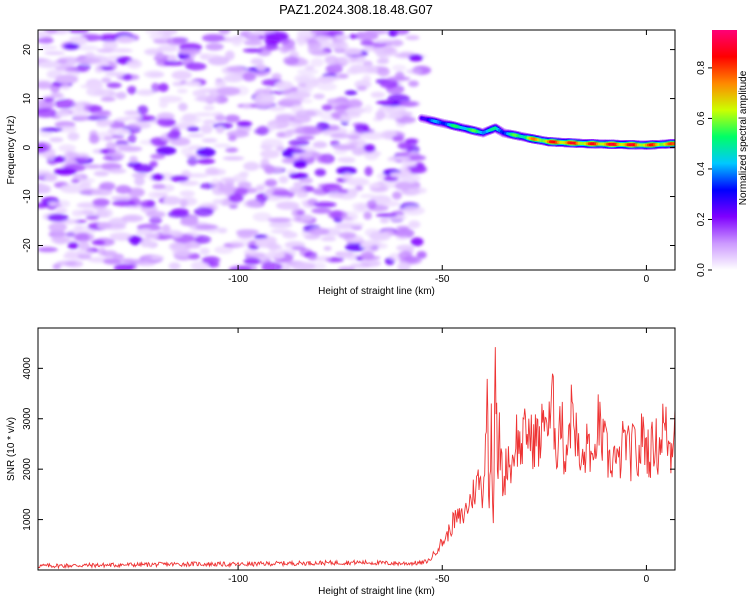 This screenshot has height=600, width=750. What do you see at coordinates (442, 579) in the screenshot?
I see `snr-x-tick-label: -50` at bounding box center [442, 579].